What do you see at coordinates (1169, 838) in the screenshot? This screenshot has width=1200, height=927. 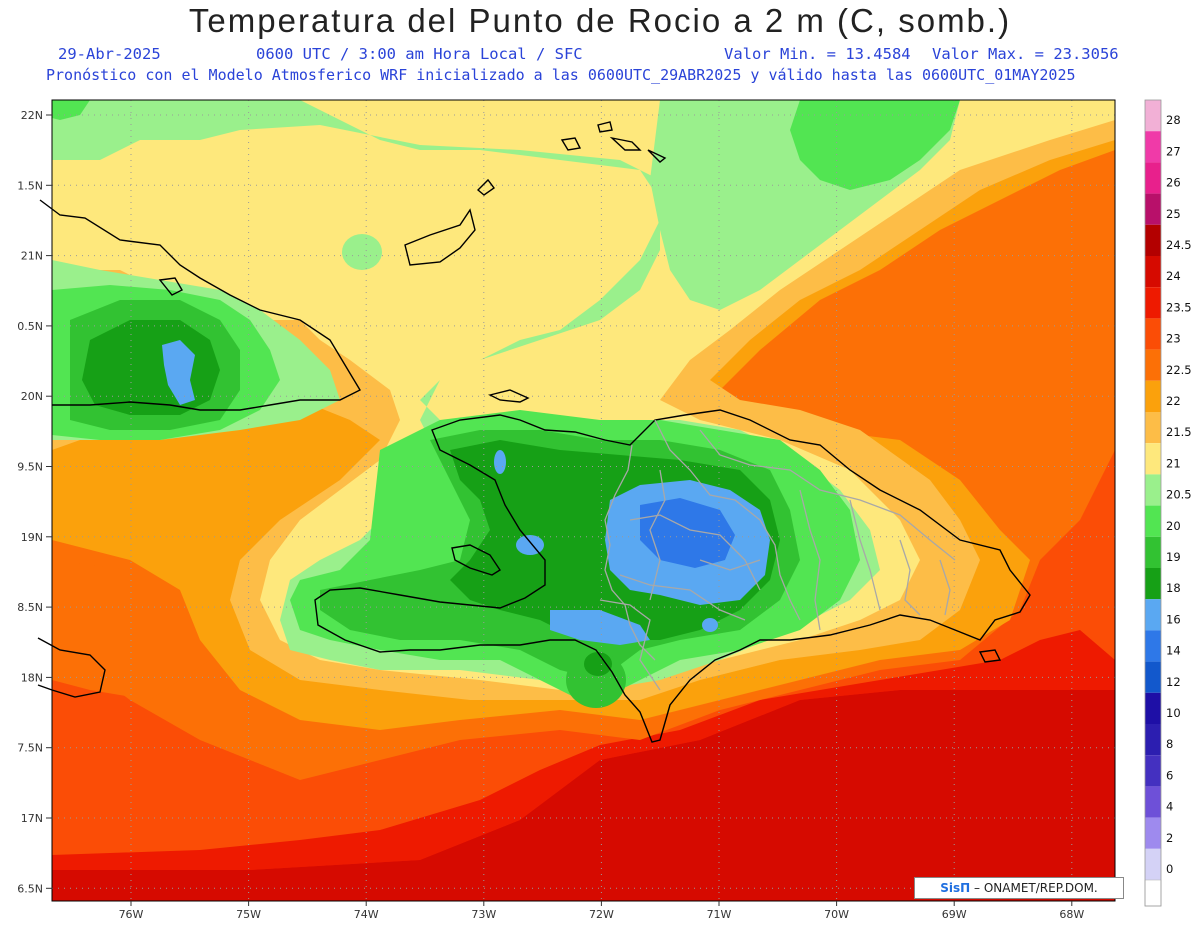 I see `legend-label: 2` at bounding box center [1169, 838].